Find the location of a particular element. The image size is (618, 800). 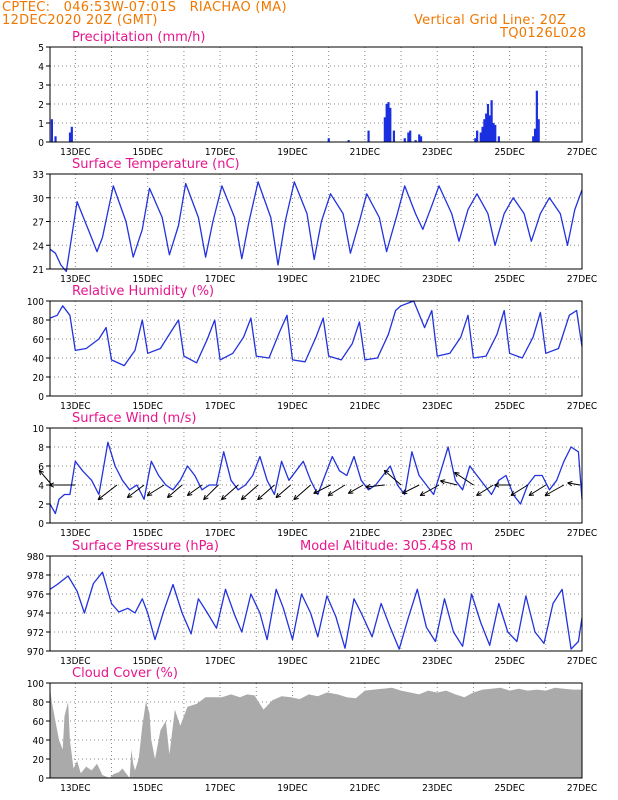

pres-xtick-label: 17DEC is located at coordinates (220, 661).